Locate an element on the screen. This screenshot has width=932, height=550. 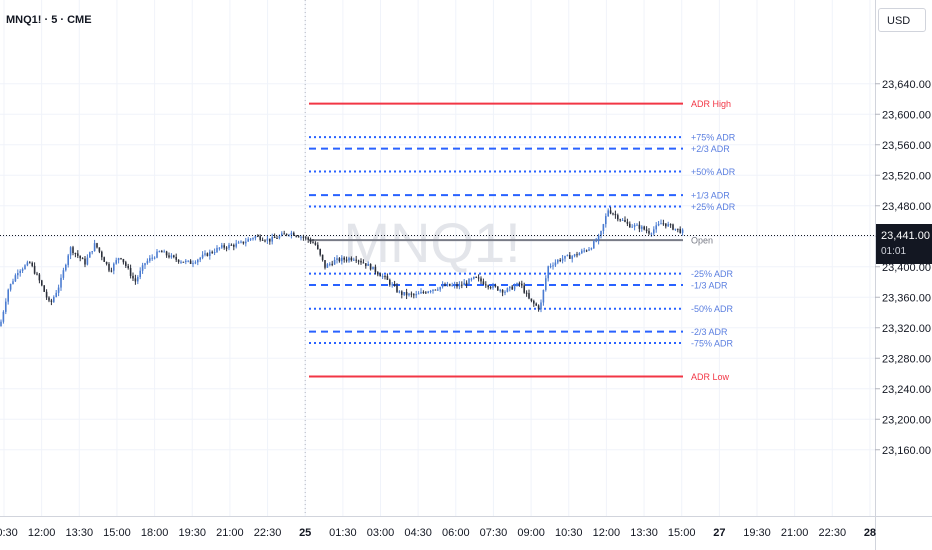
x-tick-label: 10:30 is located at coordinates (569, 533).